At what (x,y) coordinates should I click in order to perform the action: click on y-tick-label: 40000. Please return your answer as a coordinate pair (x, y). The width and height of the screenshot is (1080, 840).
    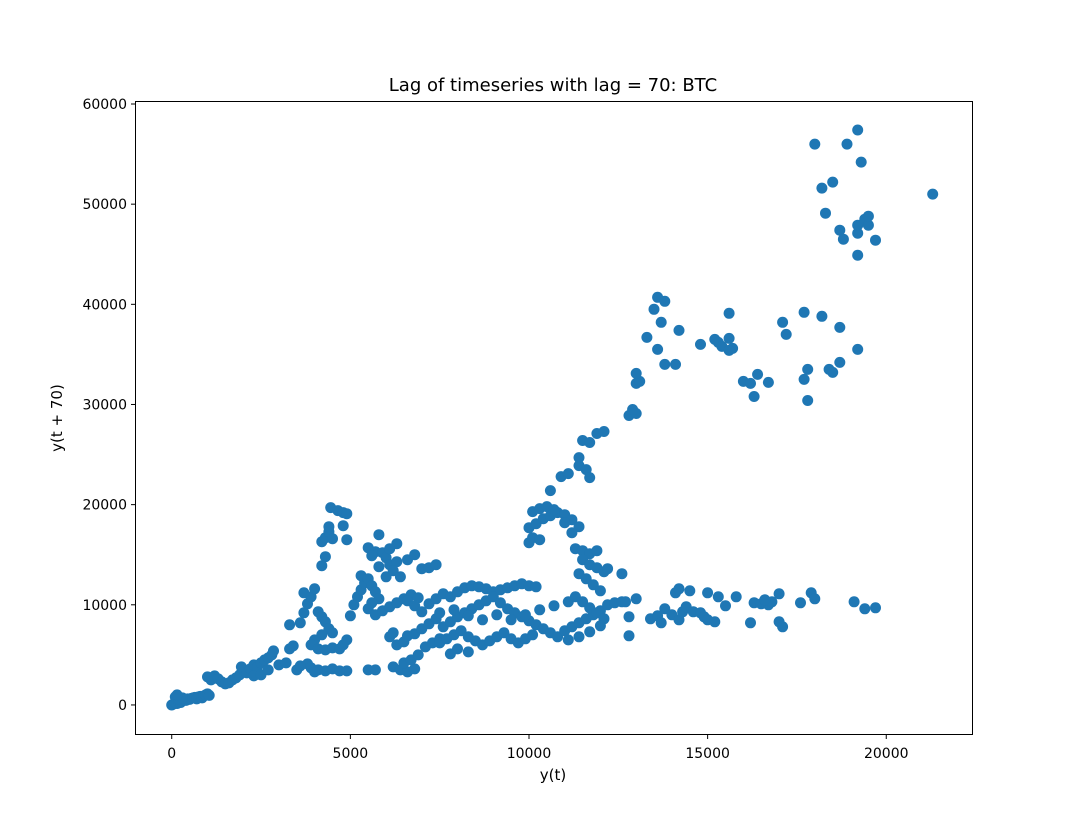
    Looking at the image, I should click on (104, 305).